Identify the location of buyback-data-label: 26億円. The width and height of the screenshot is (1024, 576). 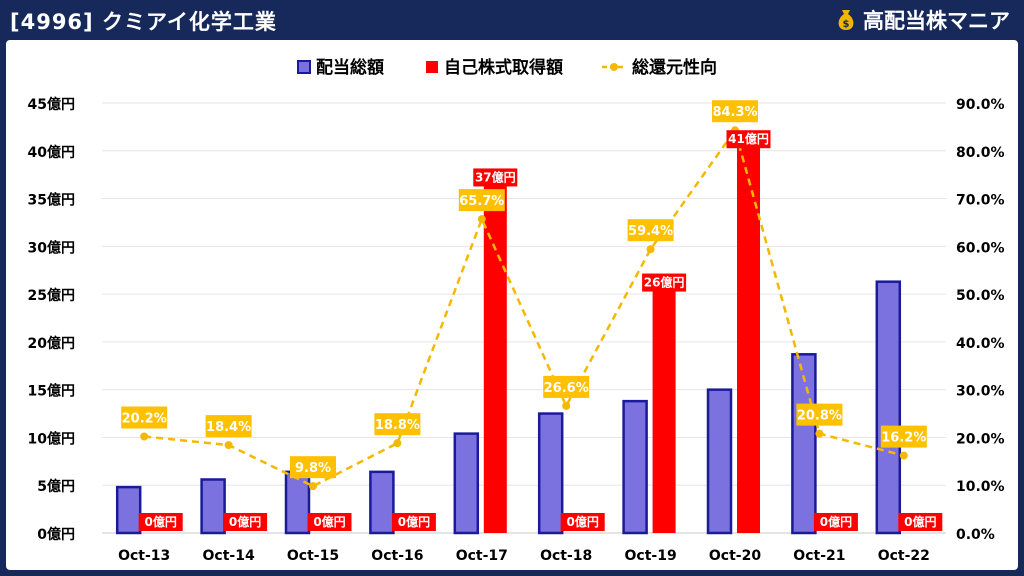
(664, 282).